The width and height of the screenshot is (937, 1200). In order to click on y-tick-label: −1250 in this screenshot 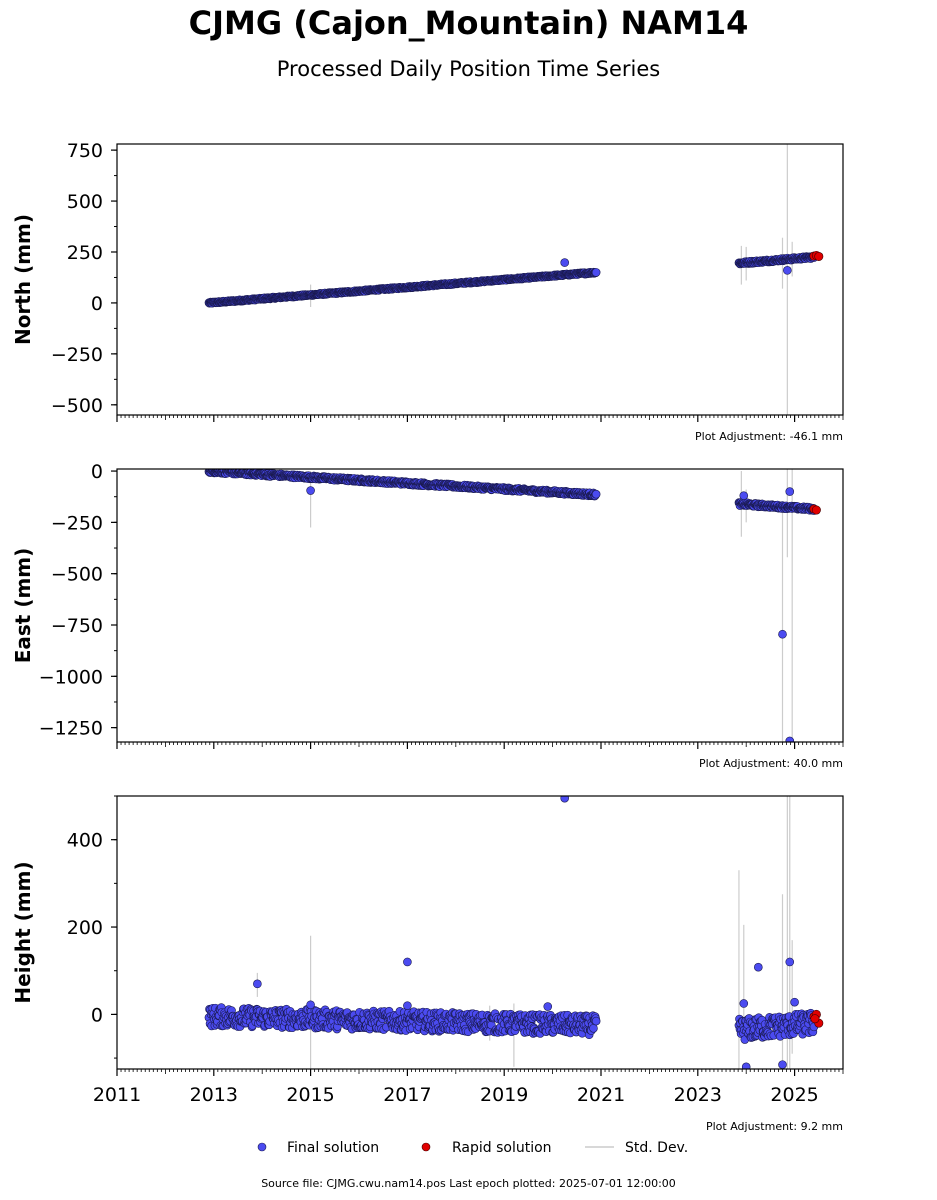, I will do `click(71, 729)`.